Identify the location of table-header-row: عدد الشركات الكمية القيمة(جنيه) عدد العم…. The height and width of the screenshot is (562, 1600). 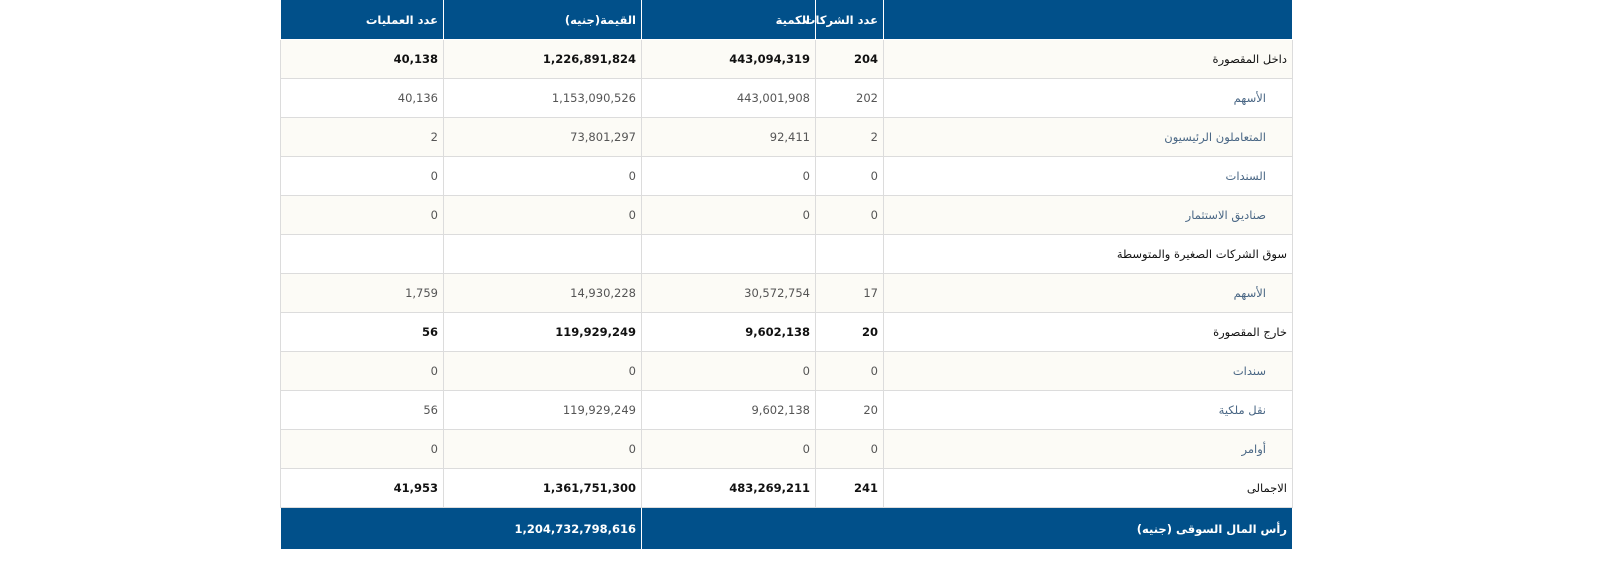
(786, 20).